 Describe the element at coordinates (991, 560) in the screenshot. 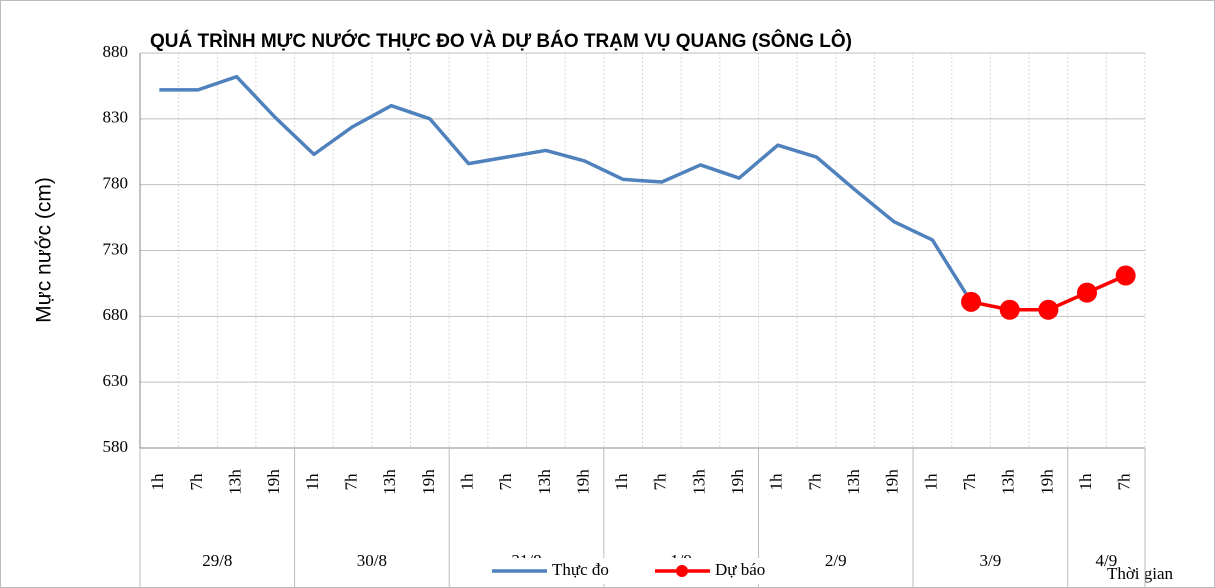

I see `group-label: 3/9` at that location.